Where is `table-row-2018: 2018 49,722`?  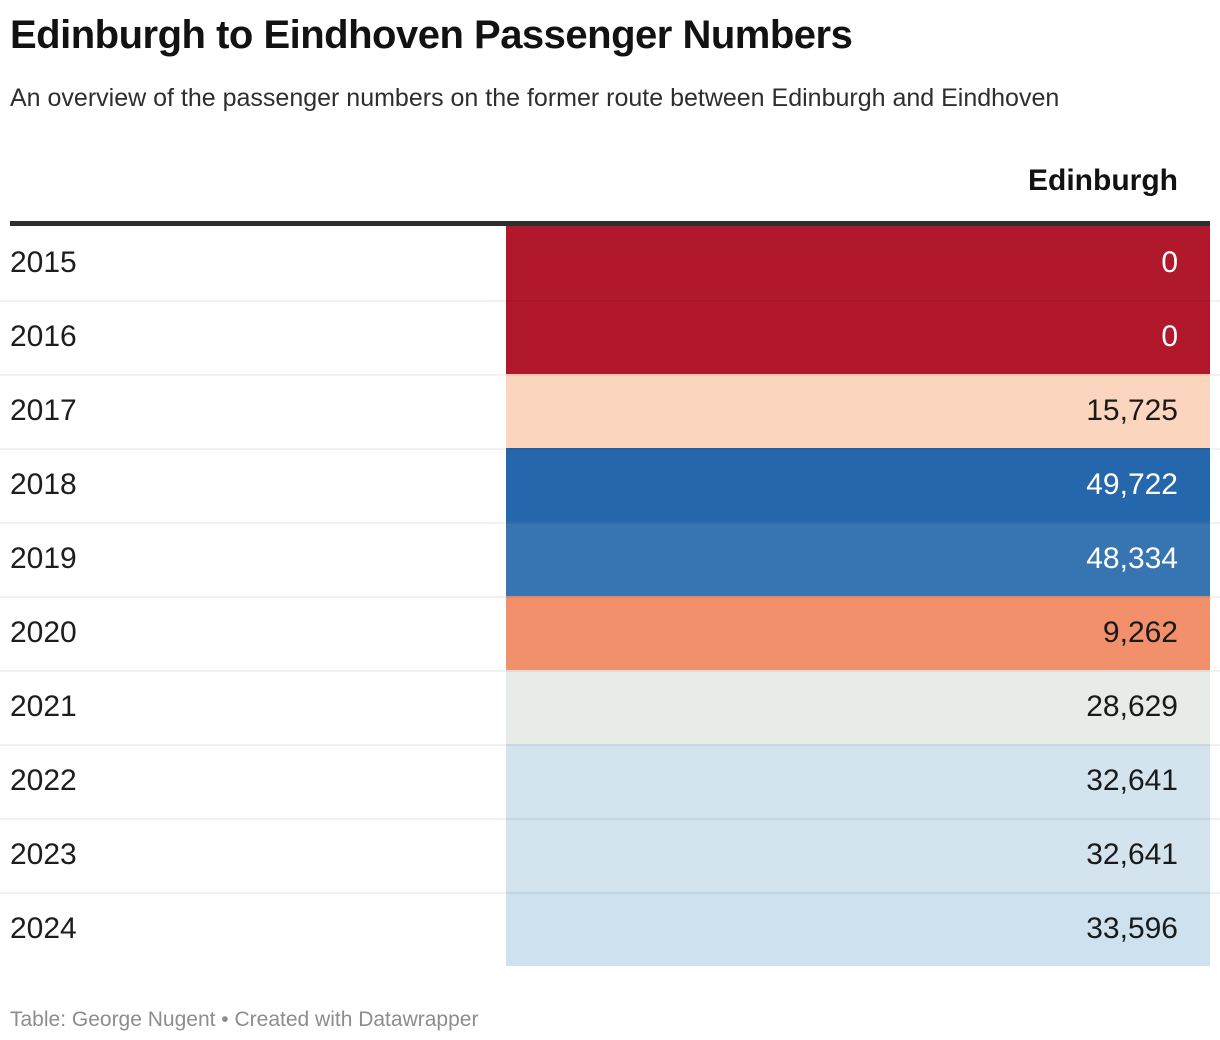
table-row-2018: 2018 49,722 is located at coordinates (610, 485).